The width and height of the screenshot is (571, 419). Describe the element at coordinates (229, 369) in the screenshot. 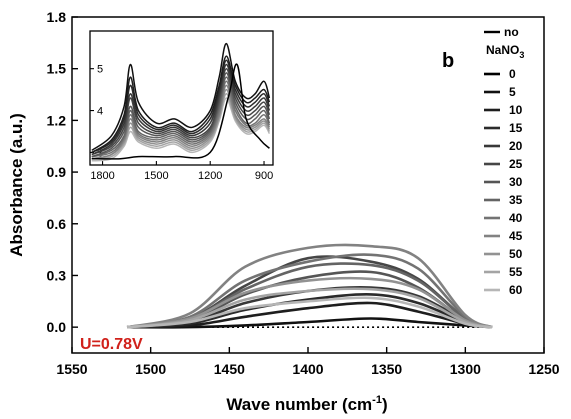

I see `x-tick-label: 1450` at that location.